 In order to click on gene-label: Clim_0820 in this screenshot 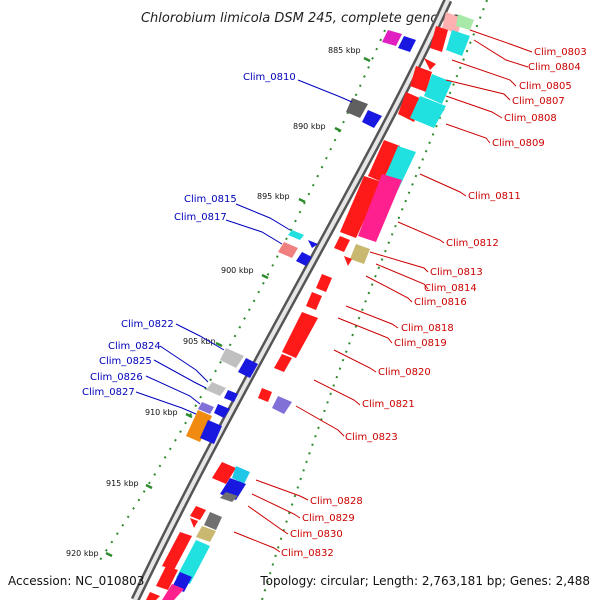, I will do `click(404, 372)`.